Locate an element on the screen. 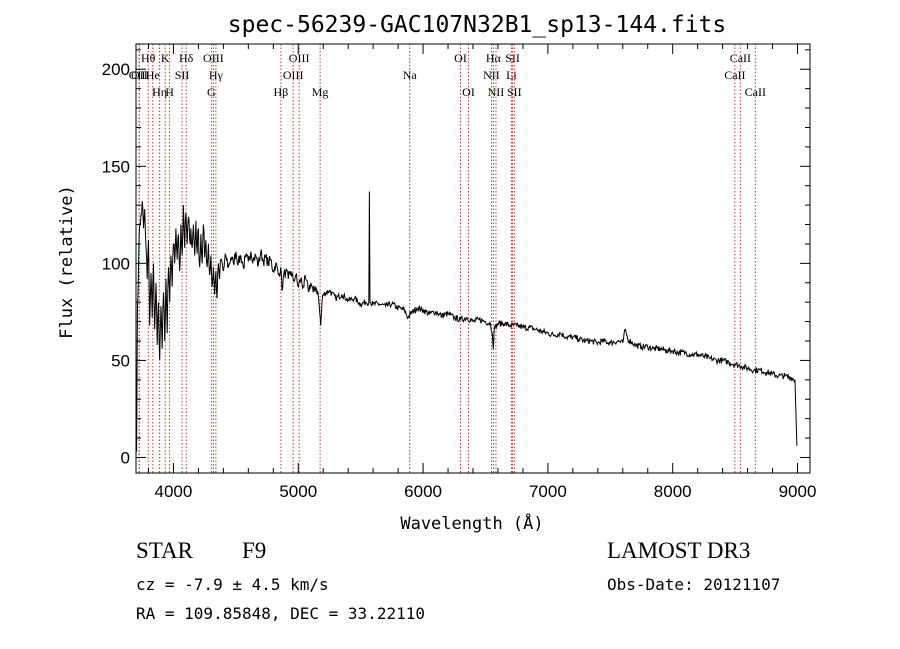  line-marker-label-3: He is located at coordinates (153, 75).